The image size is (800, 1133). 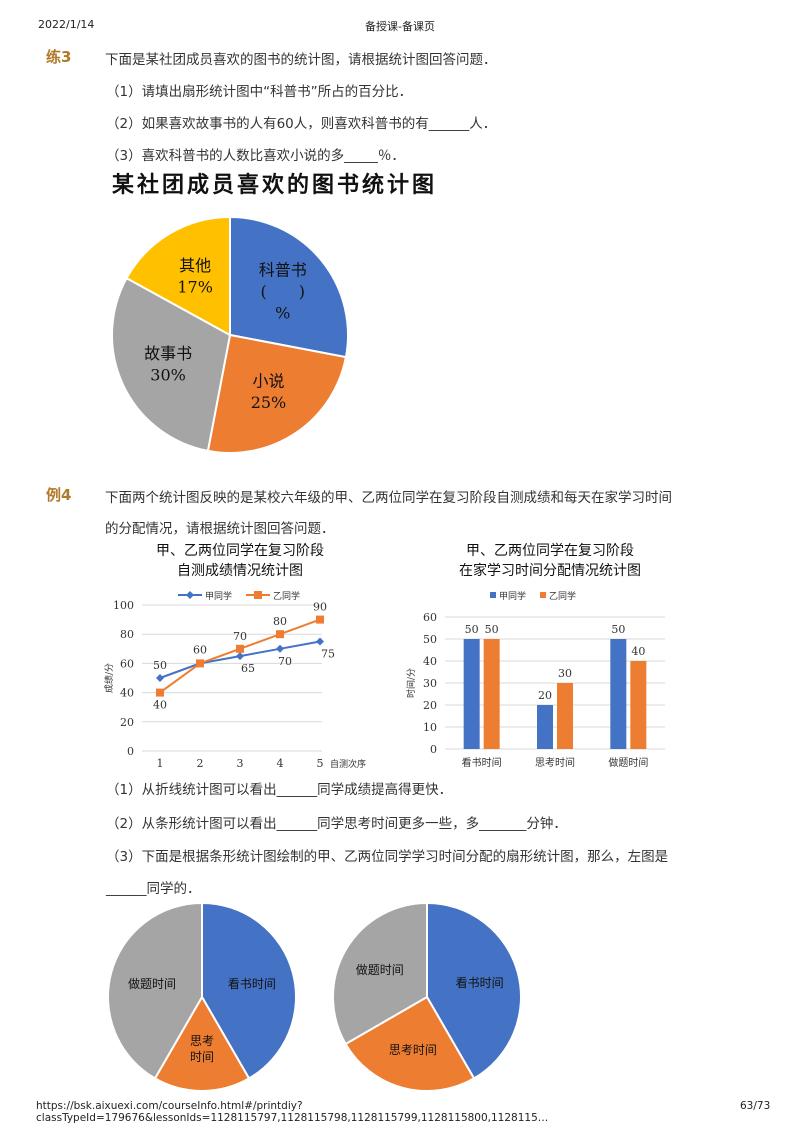 I want to click on exercise-intro: 下面是某社团成员喜欢的图书的统计图，请根据统计图回答问题．, so click(x=301, y=60).